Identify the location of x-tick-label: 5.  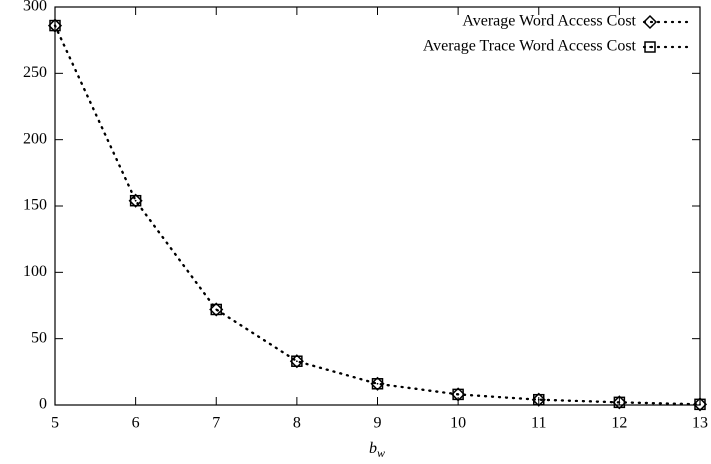
(55, 423).